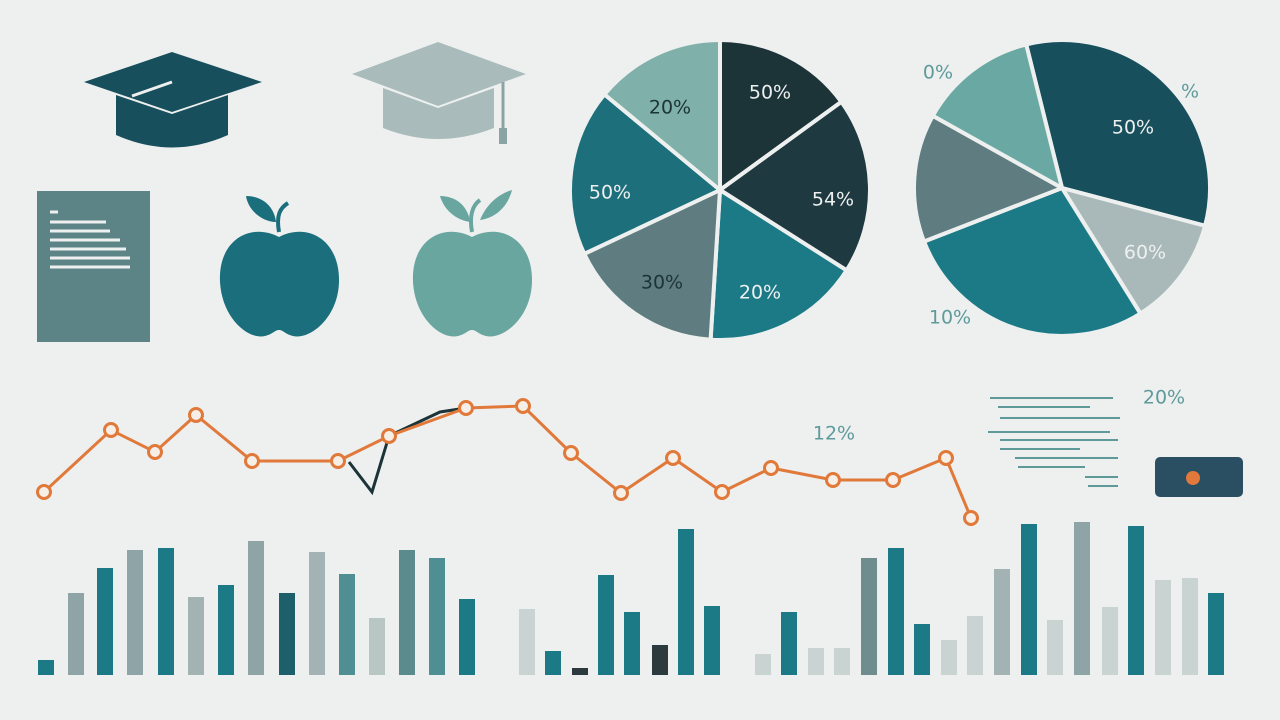  Describe the element at coordinates (1199, 477) in the screenshot. I see `device-icon` at that location.